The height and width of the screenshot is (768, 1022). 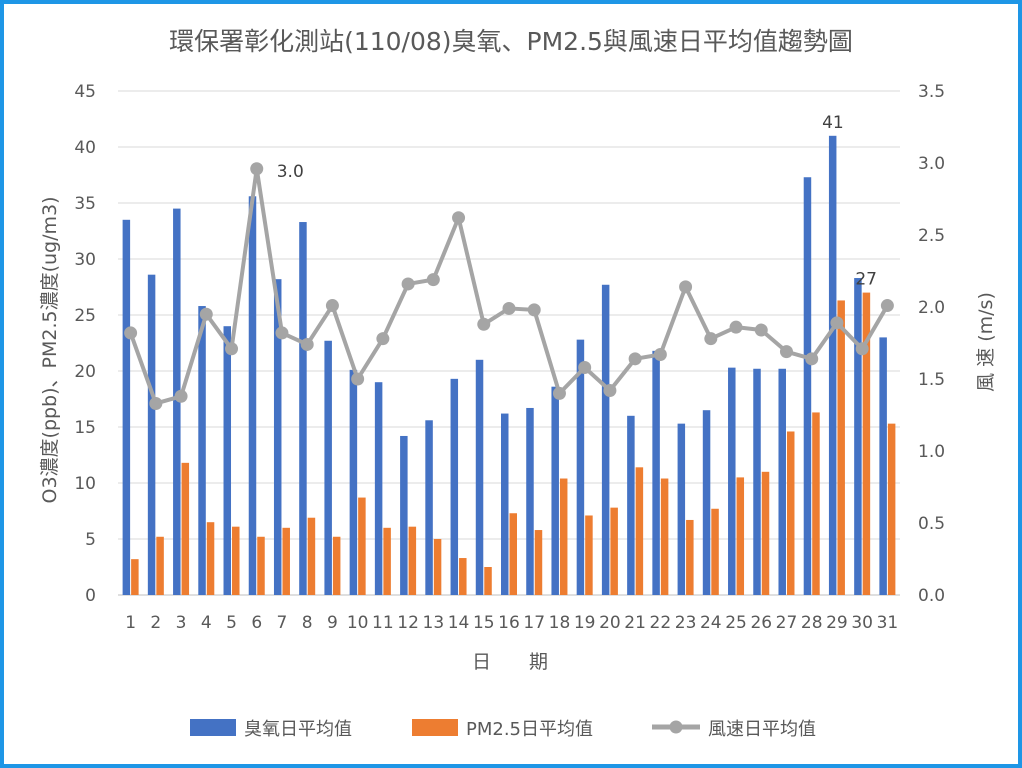 I want to click on x-tick-label: 13, so click(x=434, y=623).